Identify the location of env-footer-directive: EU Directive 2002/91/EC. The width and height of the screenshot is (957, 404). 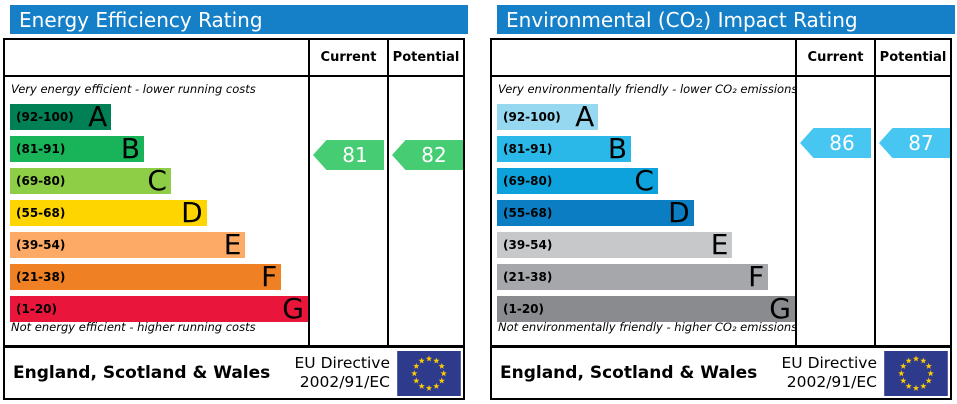
(830, 372).